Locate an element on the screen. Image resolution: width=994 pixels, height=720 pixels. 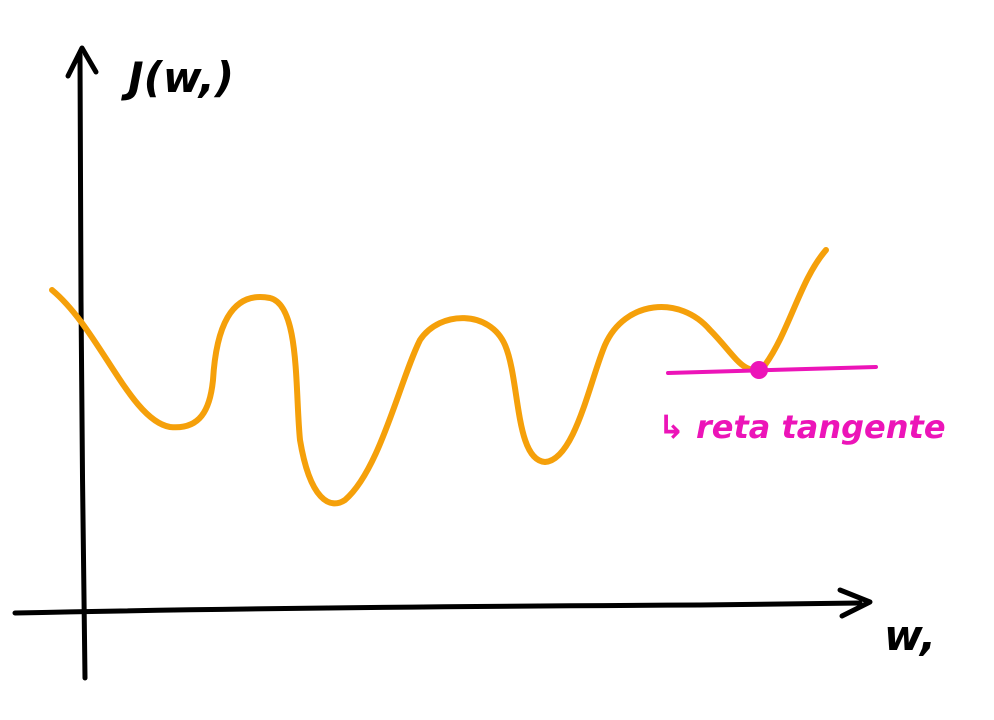
tangent-line is located at coordinates (772, 370).